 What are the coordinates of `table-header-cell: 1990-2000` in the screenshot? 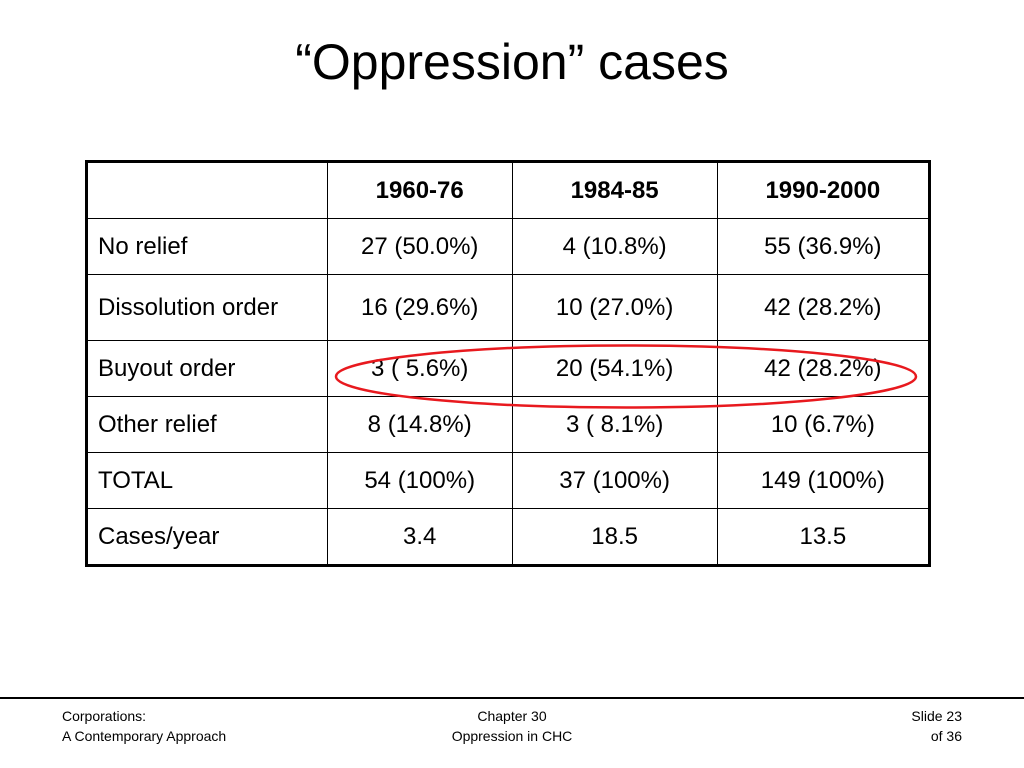 It's located at (823, 190).